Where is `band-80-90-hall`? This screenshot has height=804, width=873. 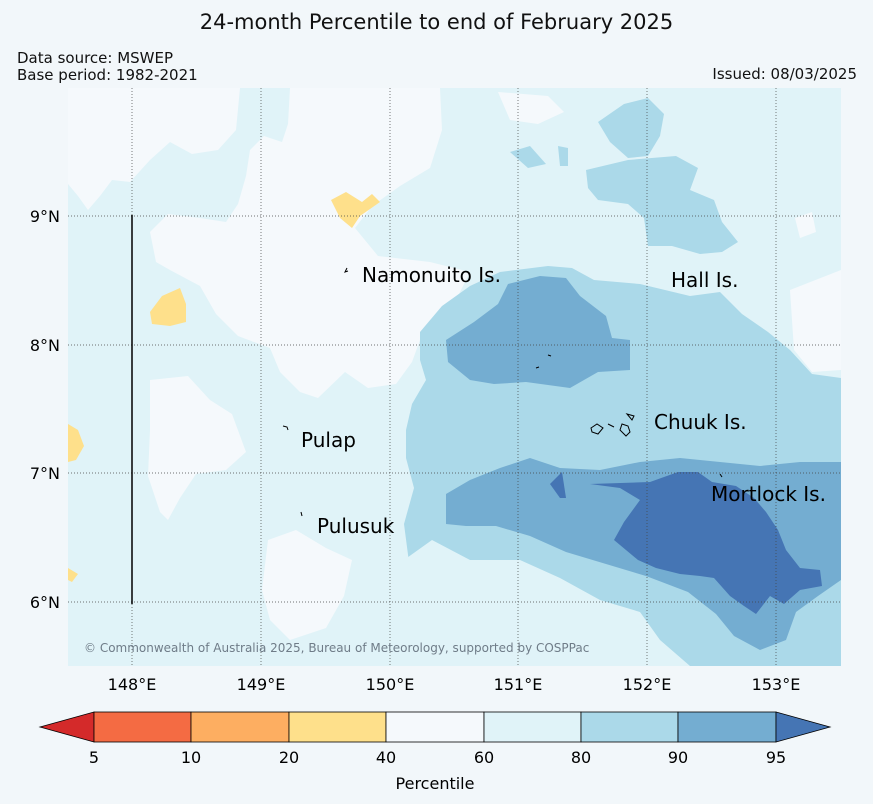 band-80-90-hall is located at coordinates (631, 128).